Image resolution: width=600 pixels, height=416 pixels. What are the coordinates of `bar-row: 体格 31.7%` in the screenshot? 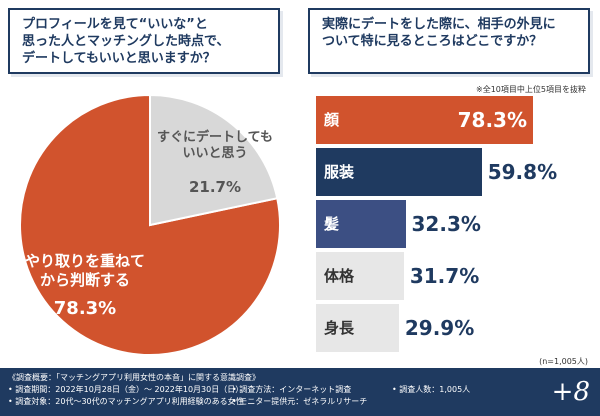 It's located at (456, 276).